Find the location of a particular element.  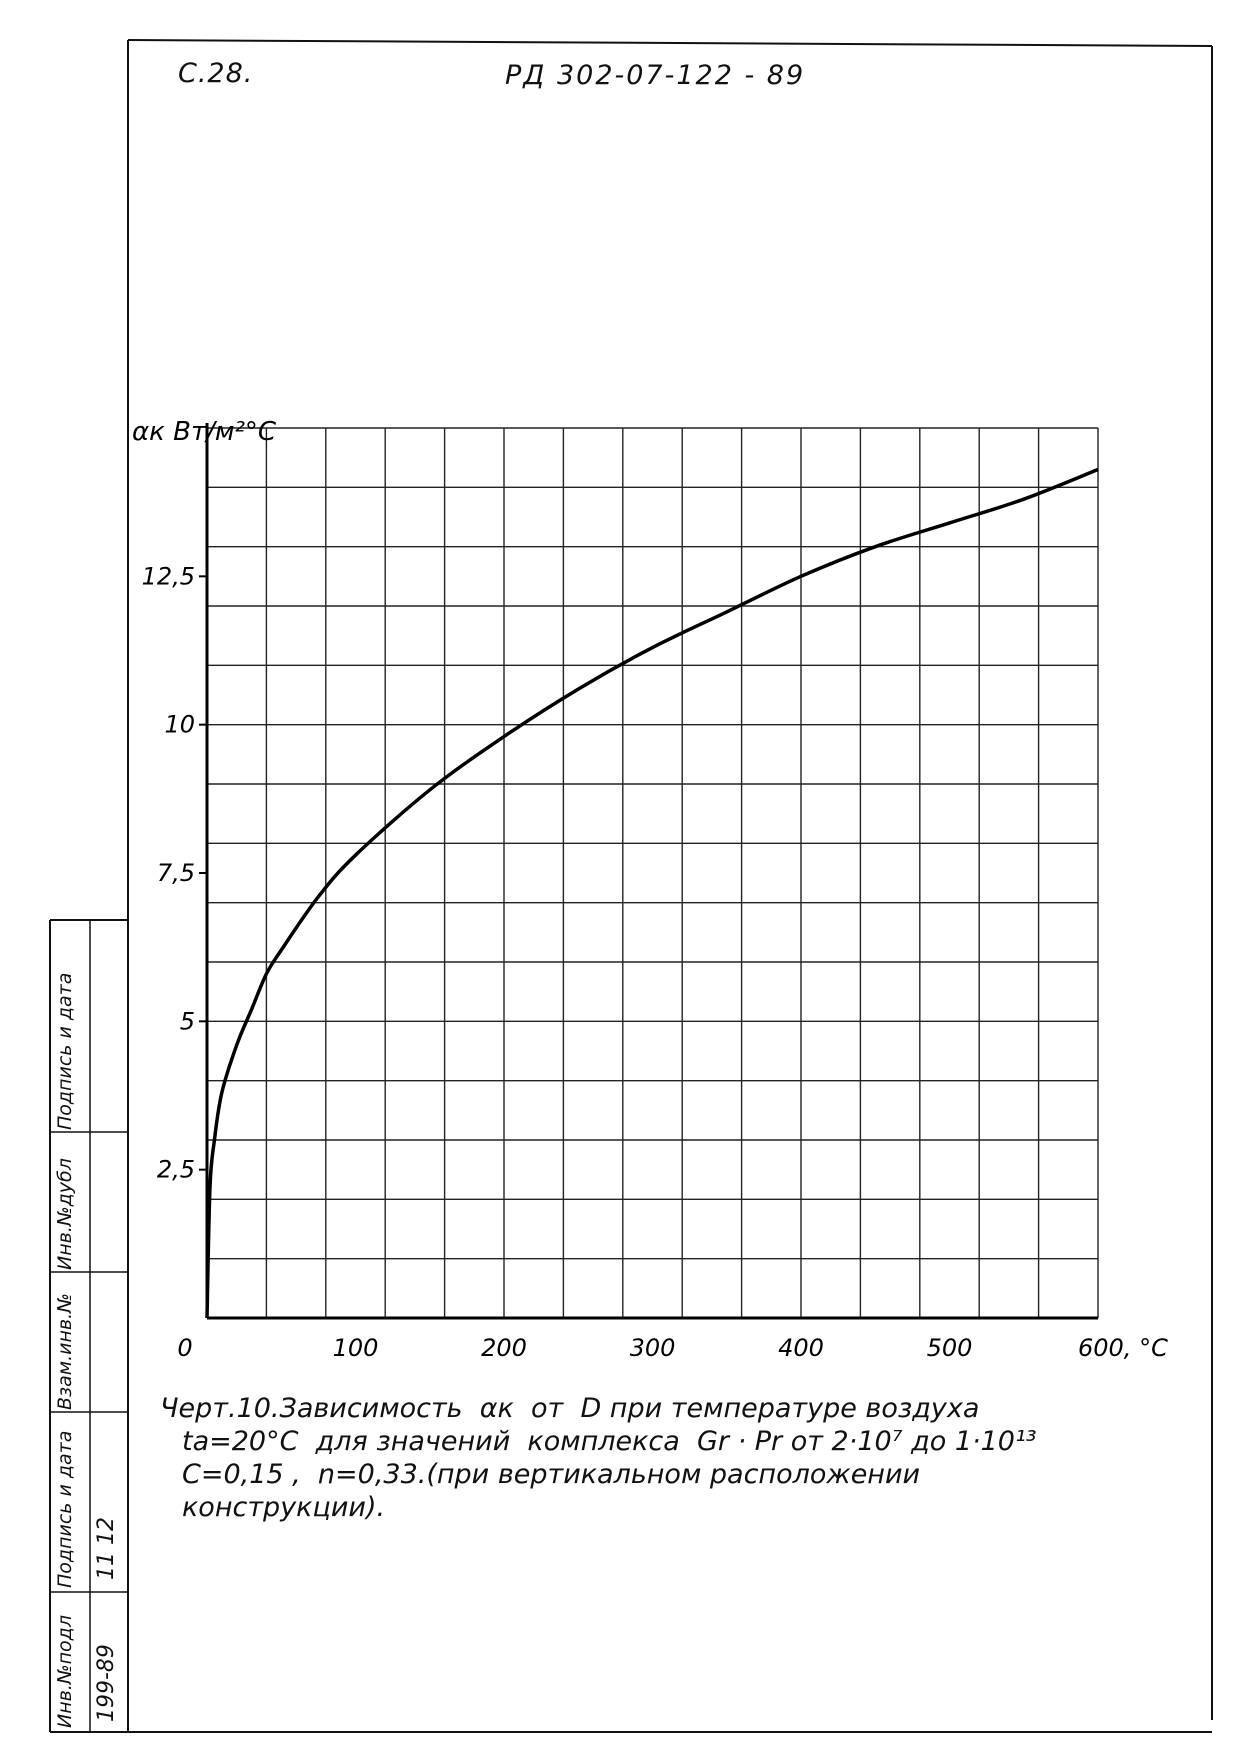

x-tick-label: 600, °C is located at coordinates (1123, 1348).